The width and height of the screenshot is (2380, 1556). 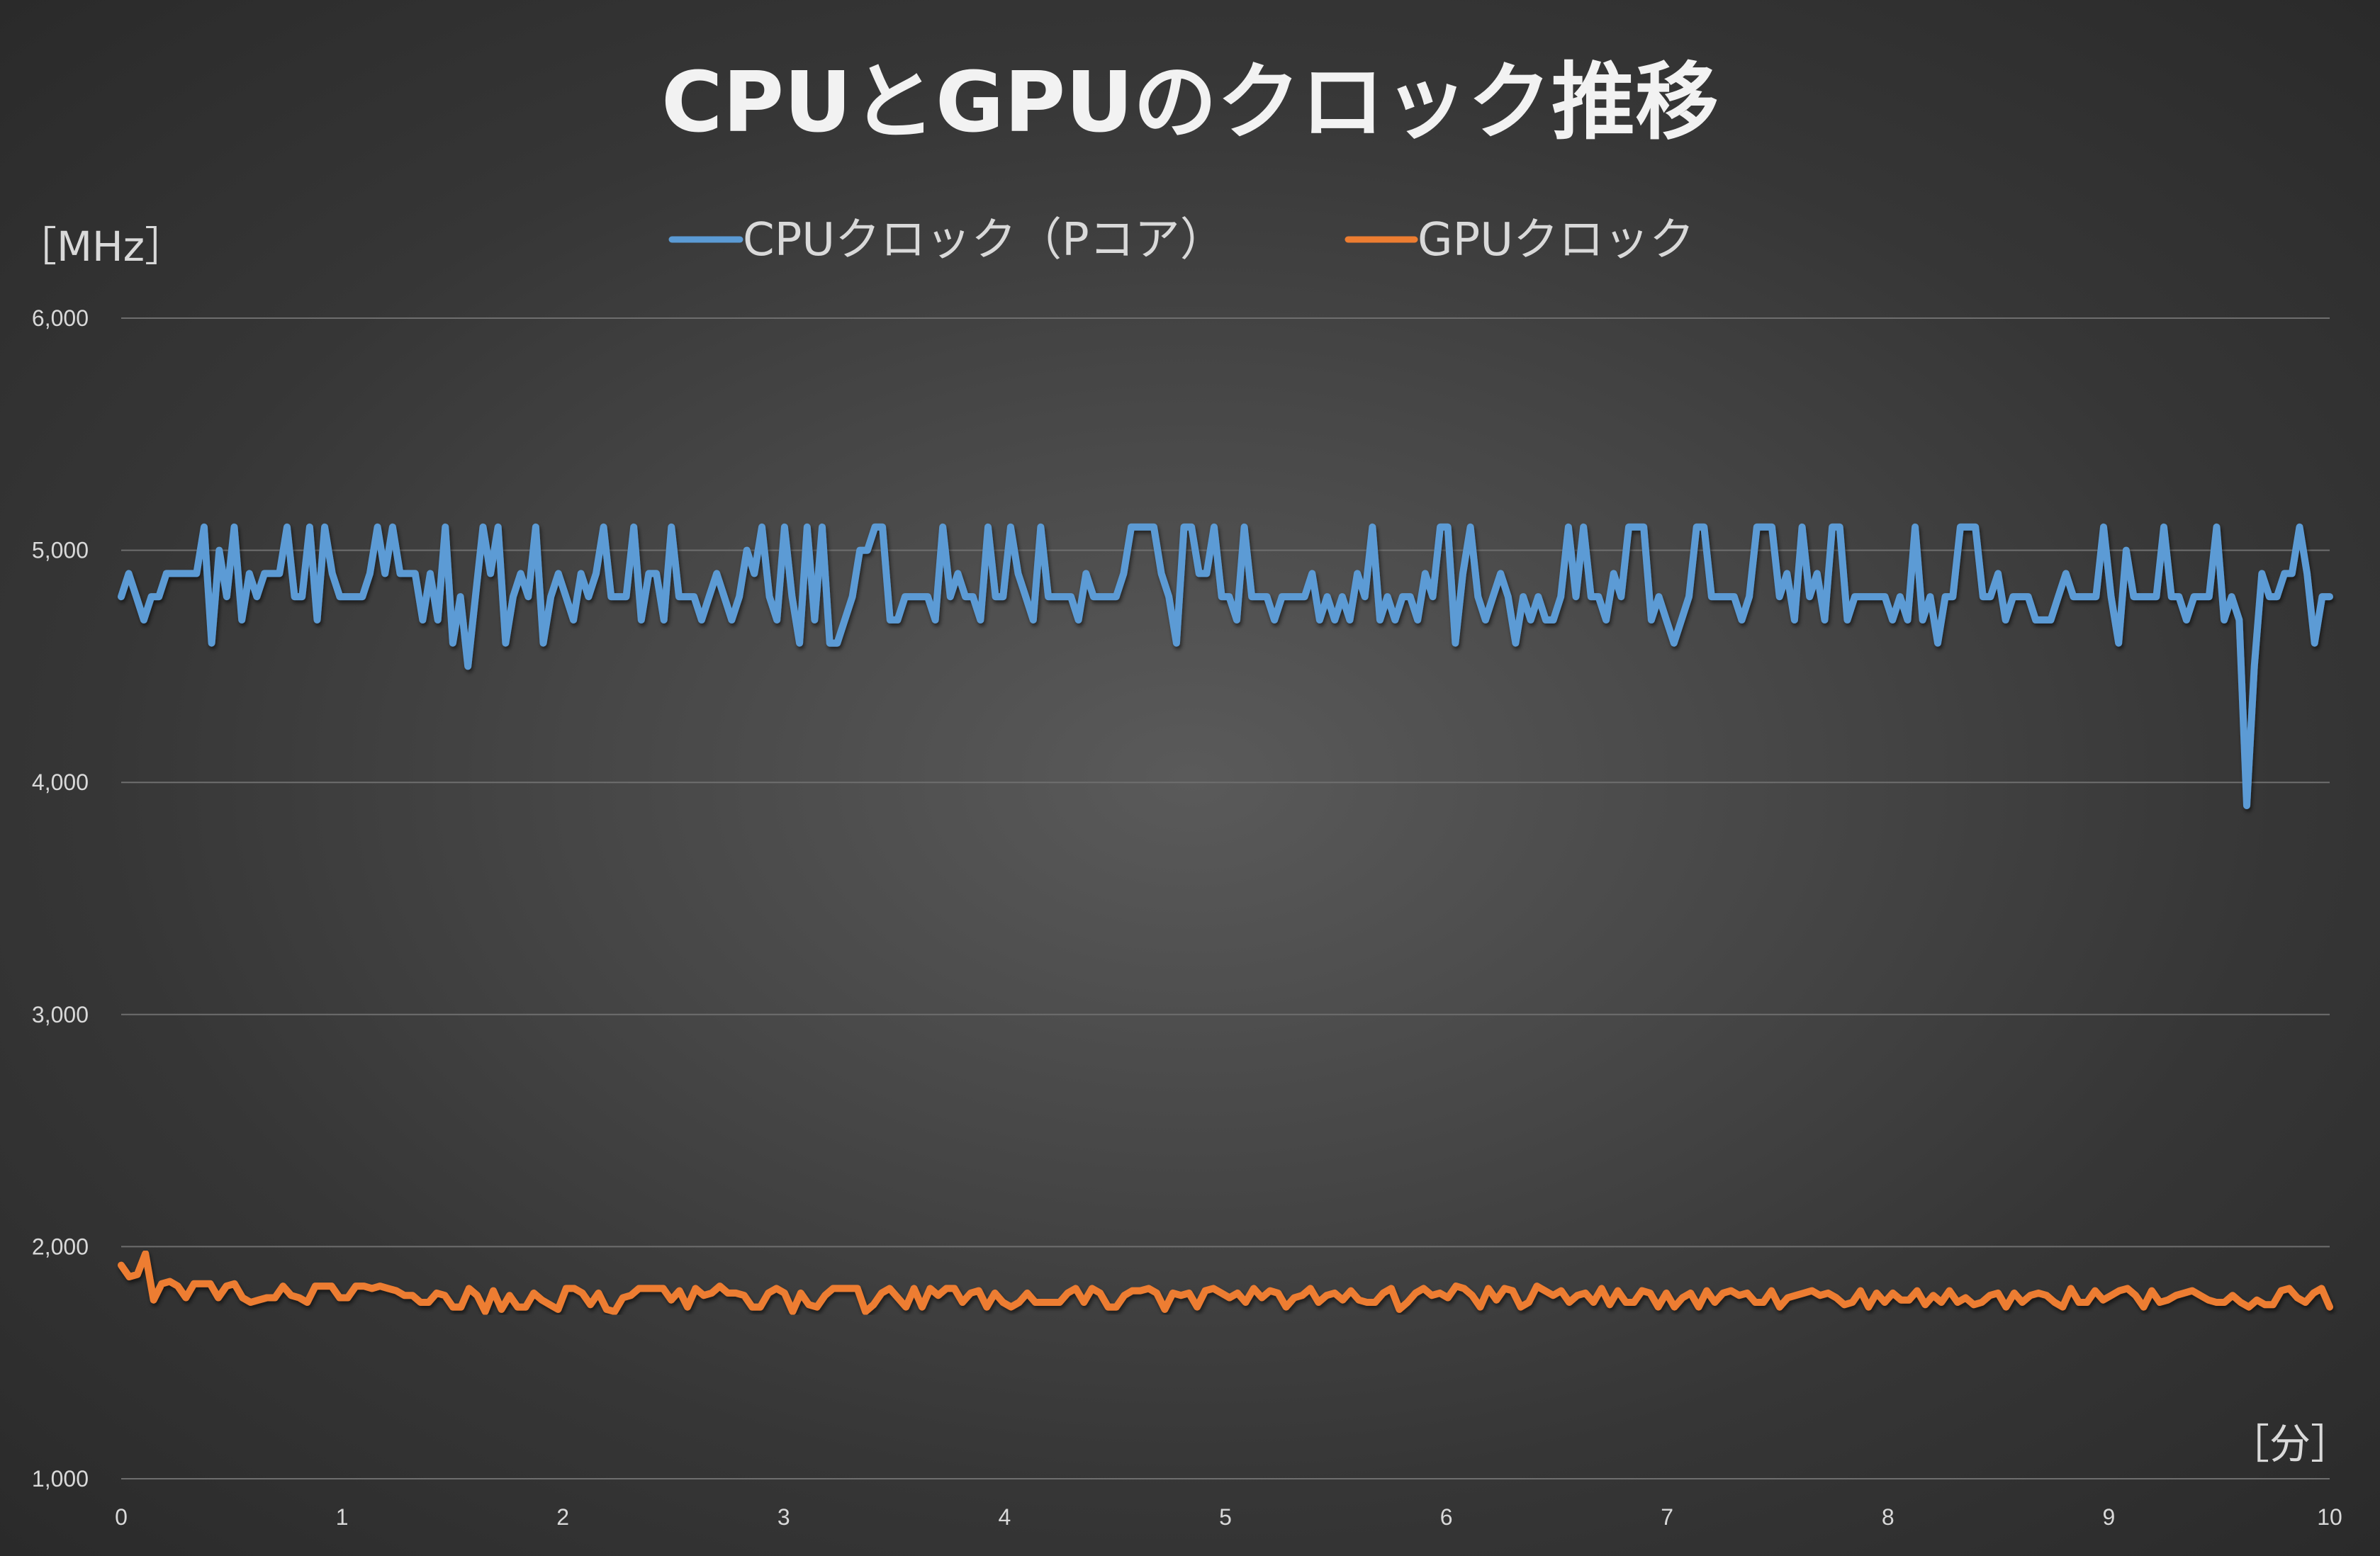 I want to click on x-tick-label: 8, so click(x=1889, y=1517).